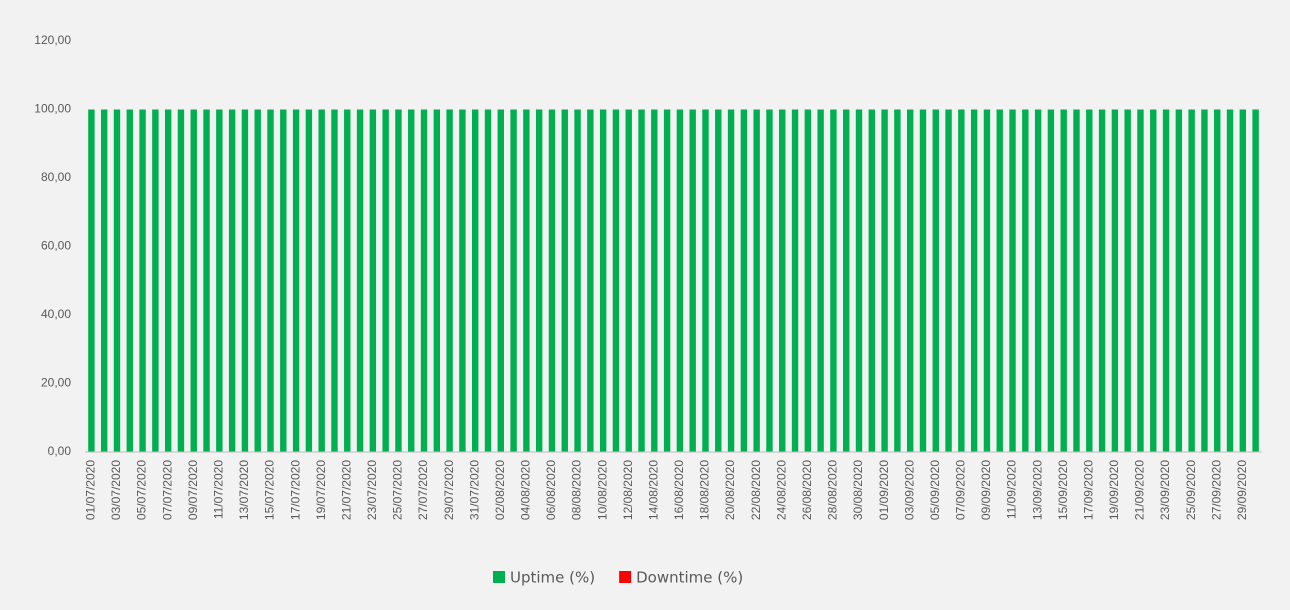 Image resolution: width=1290 pixels, height=610 pixels. Describe the element at coordinates (167, 490) in the screenshot. I see `x-tick-label: 07/07/2020` at that location.